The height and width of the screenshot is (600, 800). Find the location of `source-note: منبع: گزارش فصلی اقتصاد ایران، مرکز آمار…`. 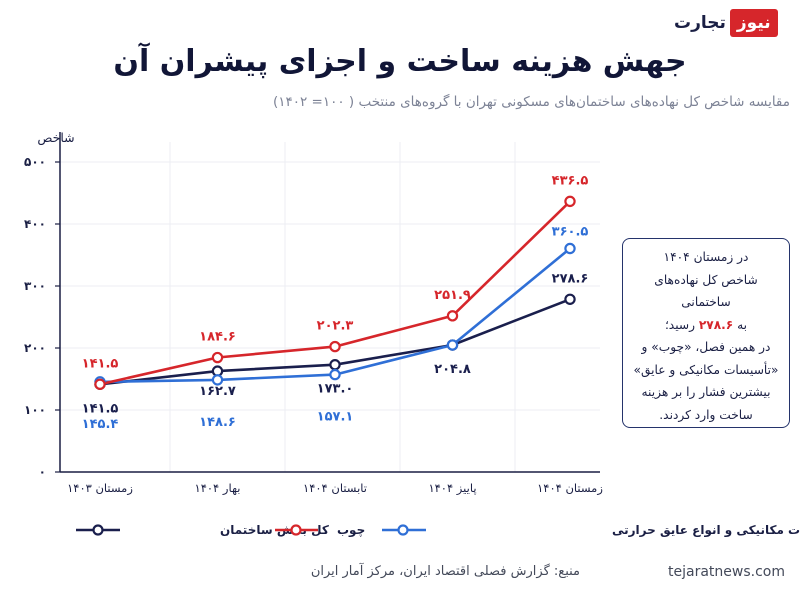

source-note: منبع: گزارش فصلی اقتصاد ایران، مرکز آمار… is located at coordinates (445, 571).